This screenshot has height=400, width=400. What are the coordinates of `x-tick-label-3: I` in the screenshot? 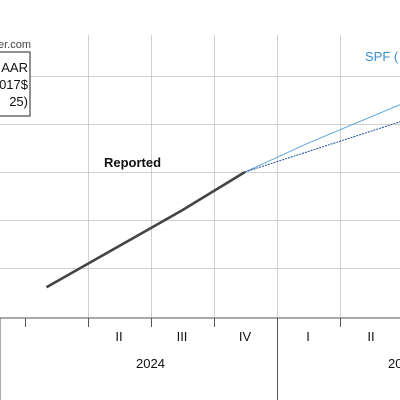 It's located at (308, 336).